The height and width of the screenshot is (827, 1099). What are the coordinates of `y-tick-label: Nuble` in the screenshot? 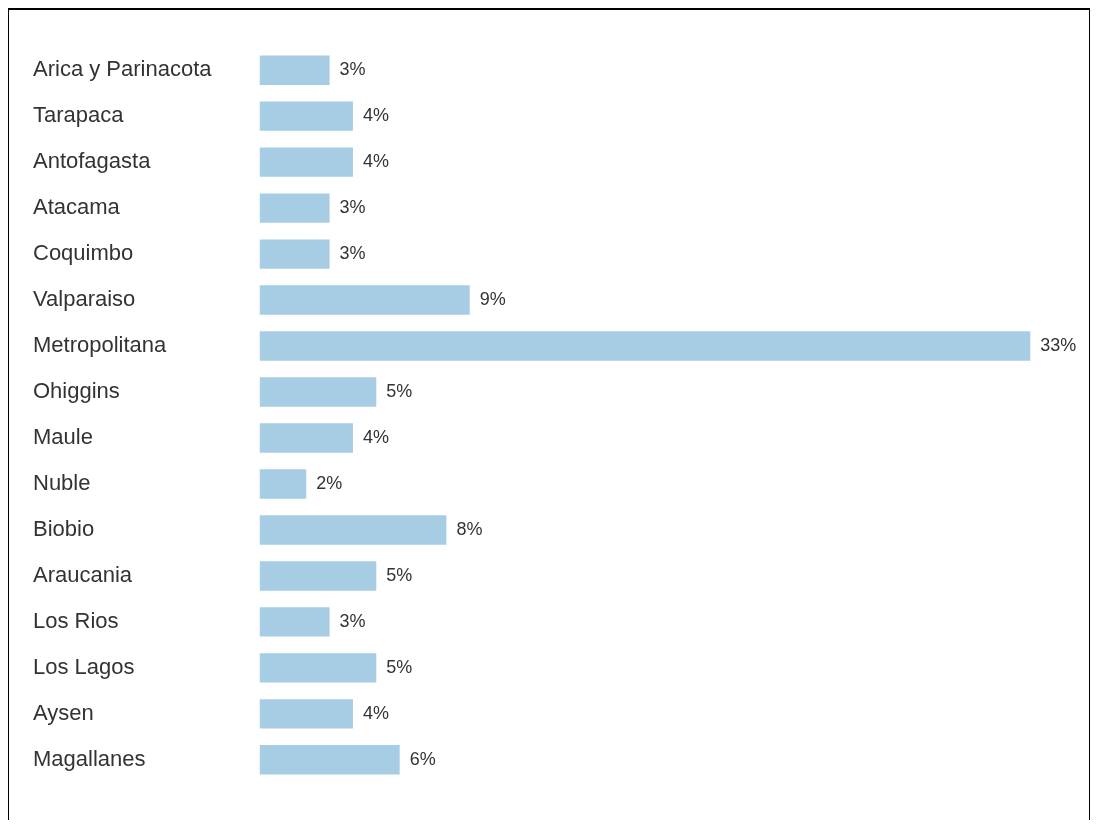 It's located at (62, 483).